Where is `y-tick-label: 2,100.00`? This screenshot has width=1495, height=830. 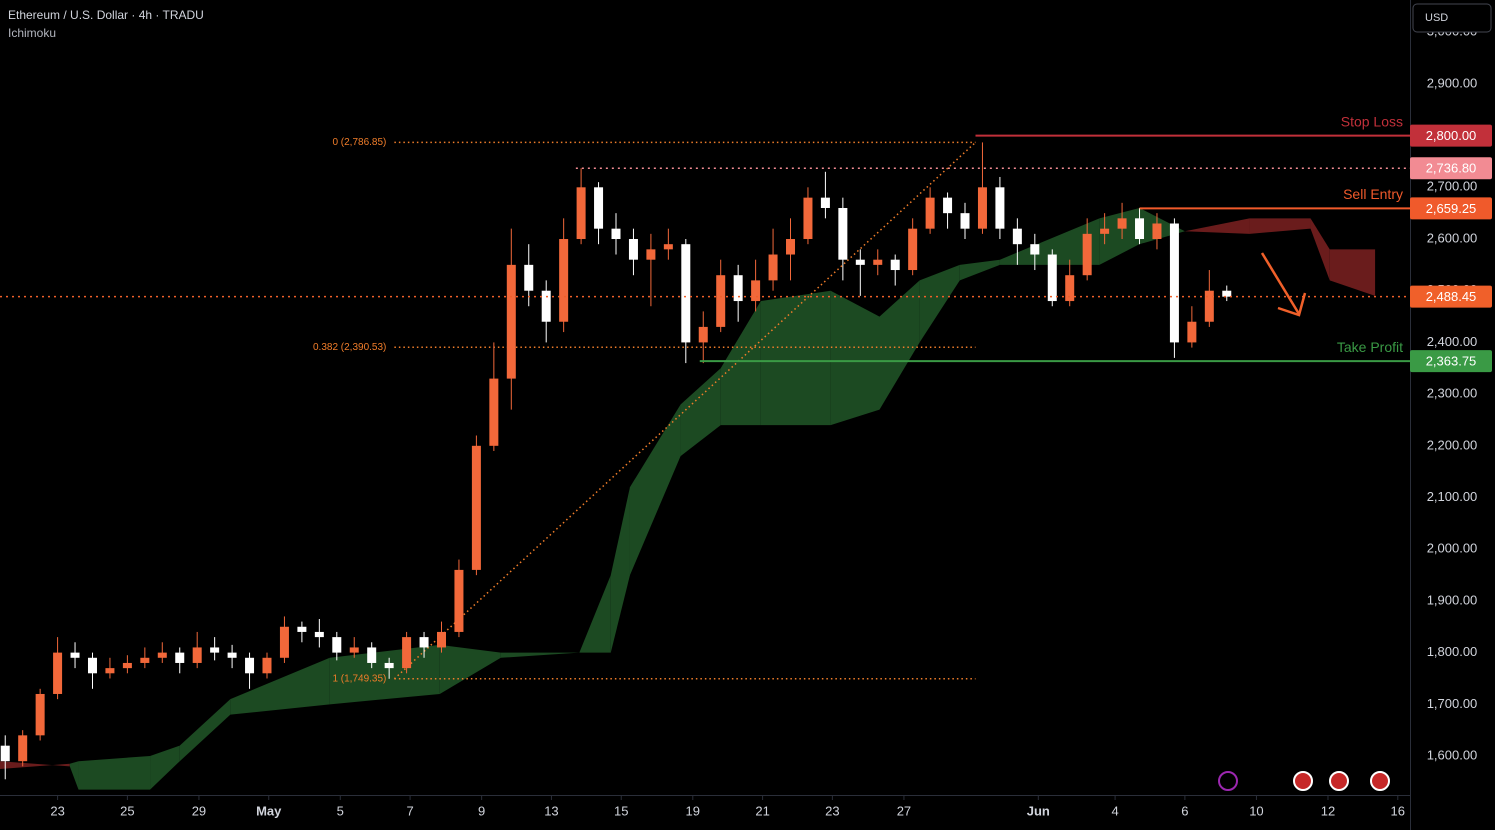 y-tick-label: 2,100.00 is located at coordinates (1452, 496).